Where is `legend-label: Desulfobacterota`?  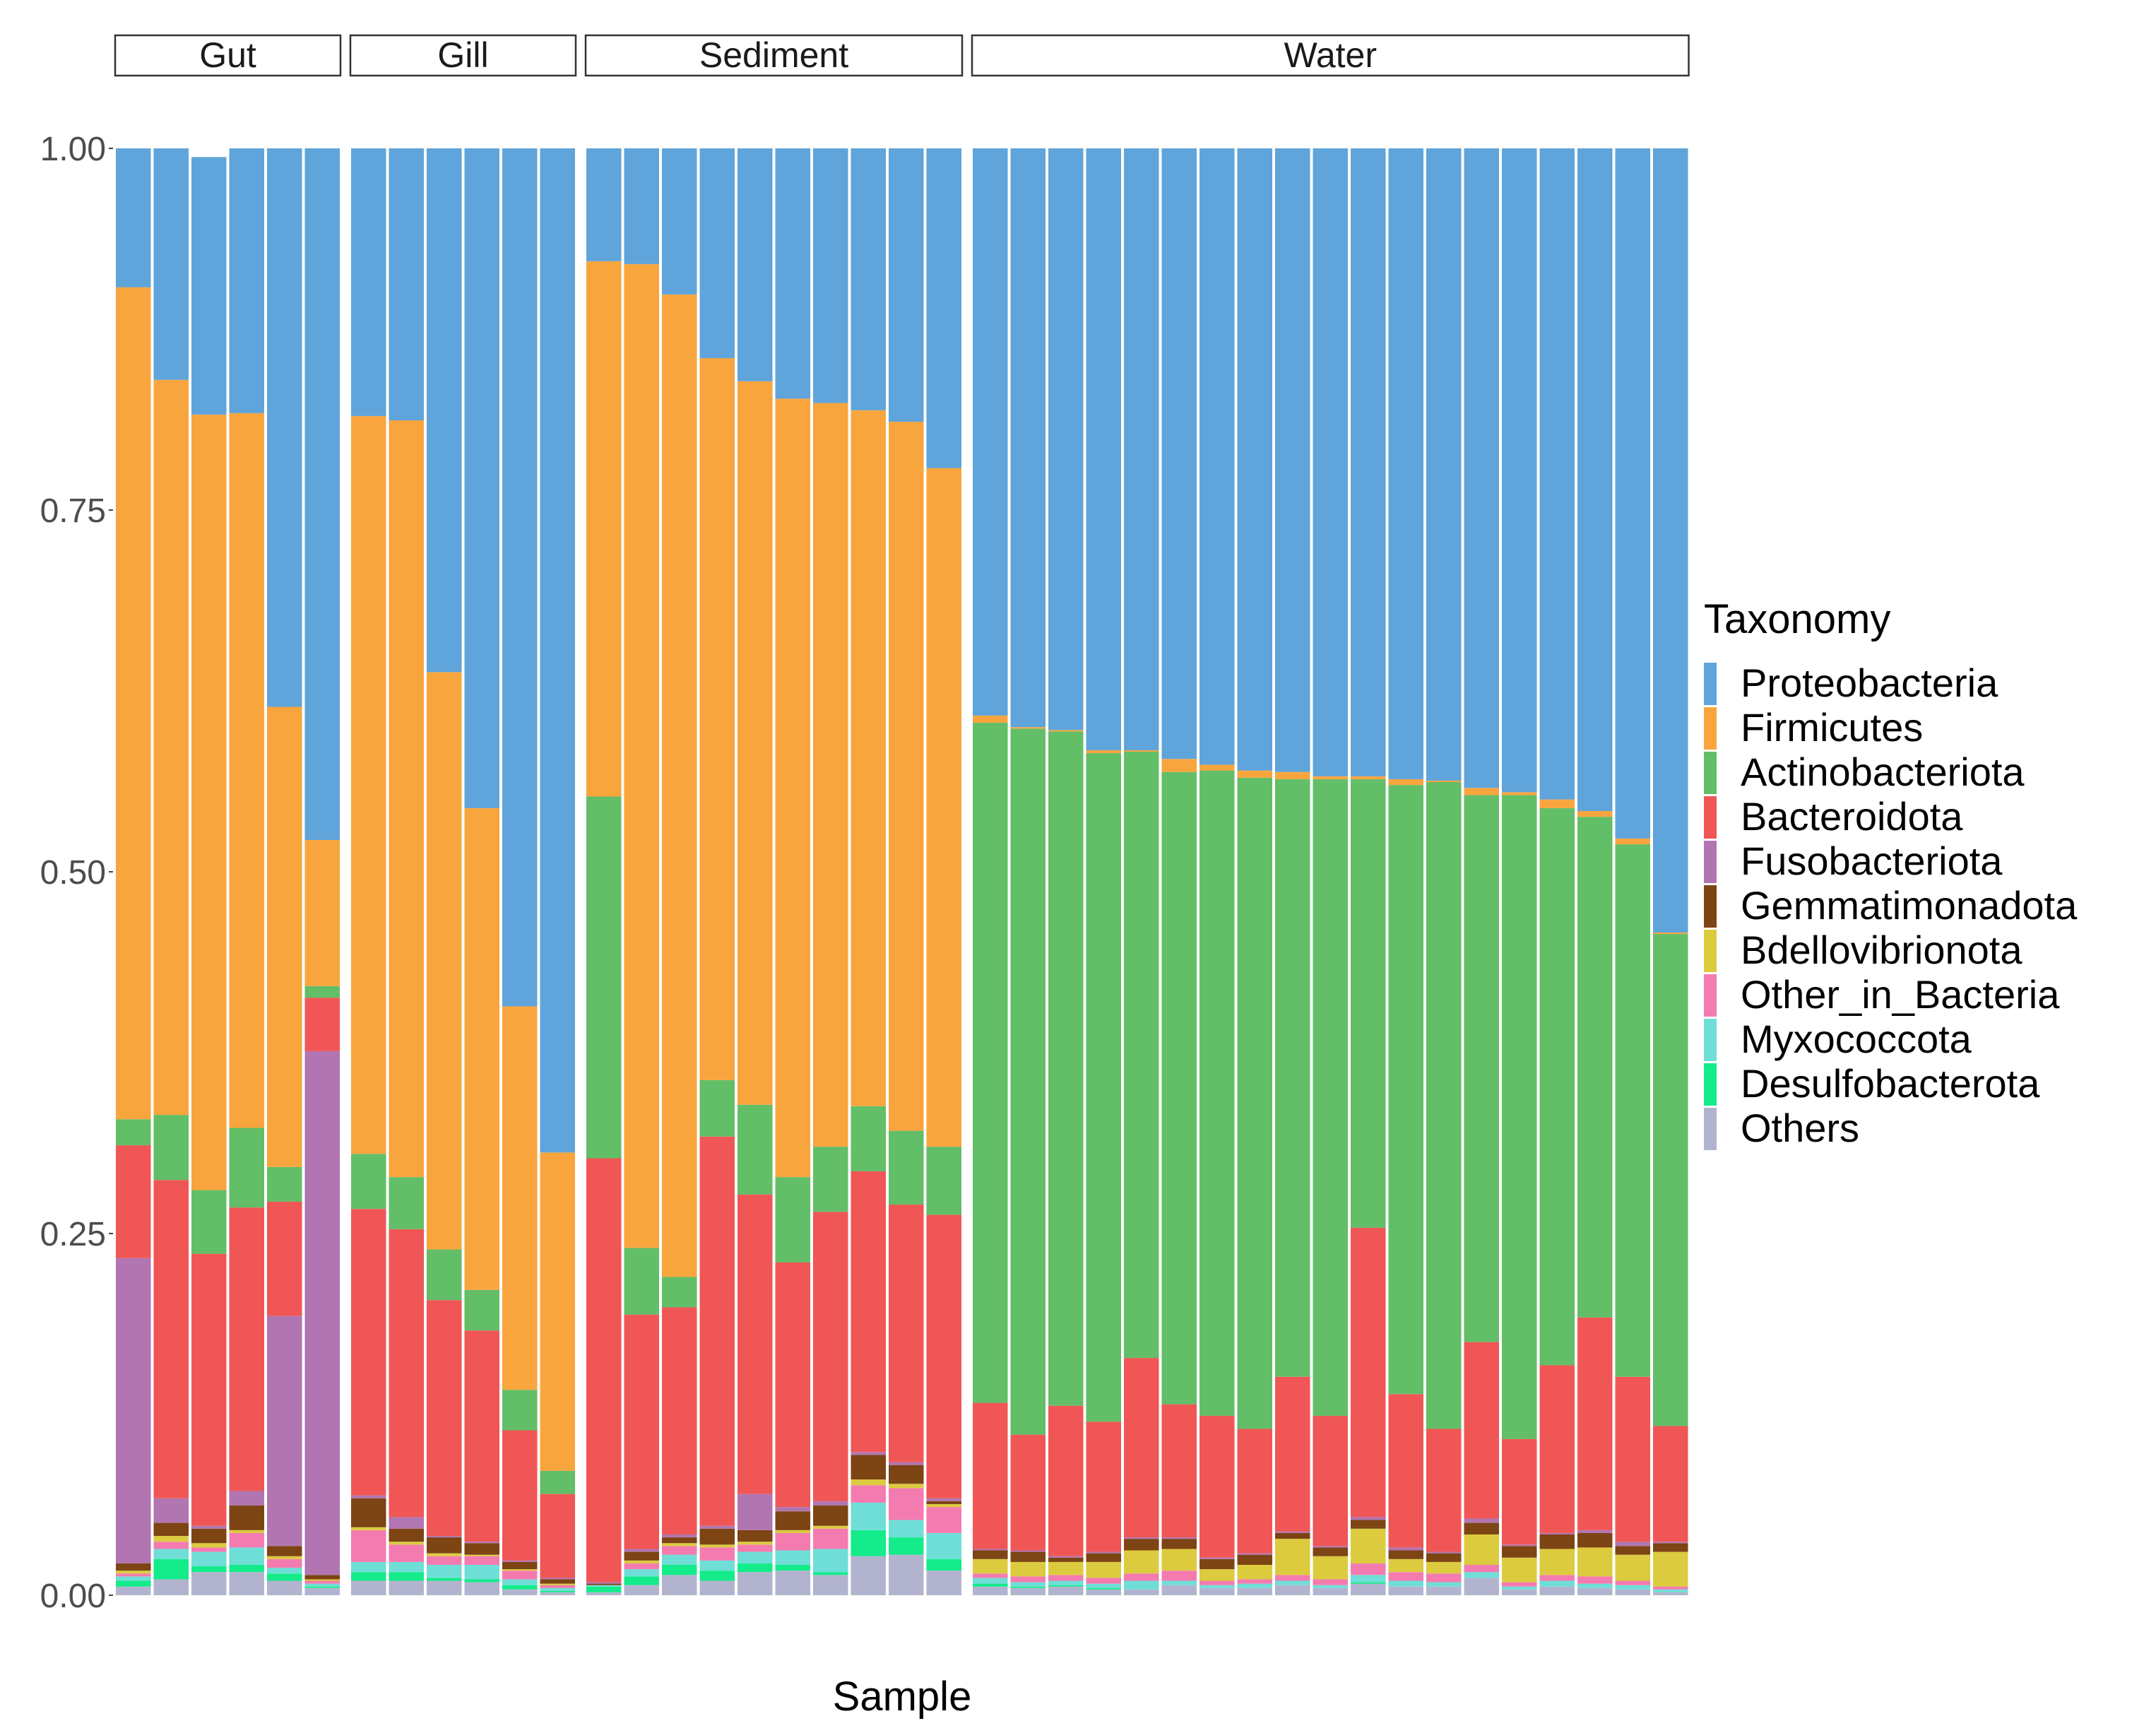 legend-label: Desulfobacterota is located at coordinates (1890, 1083).